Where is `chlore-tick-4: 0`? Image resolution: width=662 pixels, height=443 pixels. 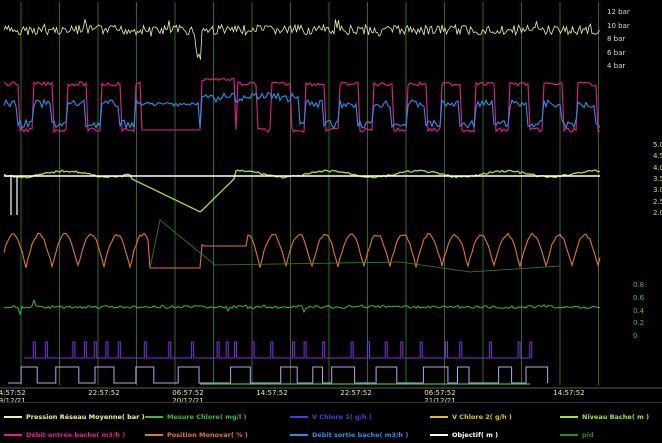 chlore-tick-4: 0 is located at coordinates (635, 336).